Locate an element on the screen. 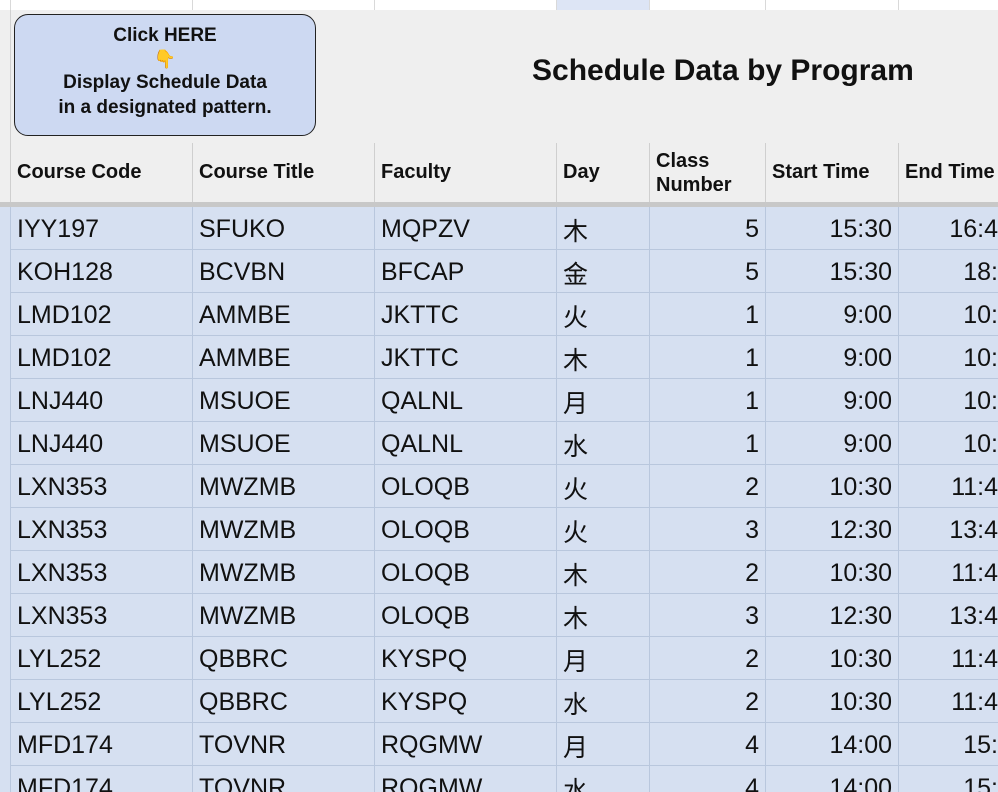 The image size is (998, 792). column-header-end-time: End Time is located at coordinates (948, 172).